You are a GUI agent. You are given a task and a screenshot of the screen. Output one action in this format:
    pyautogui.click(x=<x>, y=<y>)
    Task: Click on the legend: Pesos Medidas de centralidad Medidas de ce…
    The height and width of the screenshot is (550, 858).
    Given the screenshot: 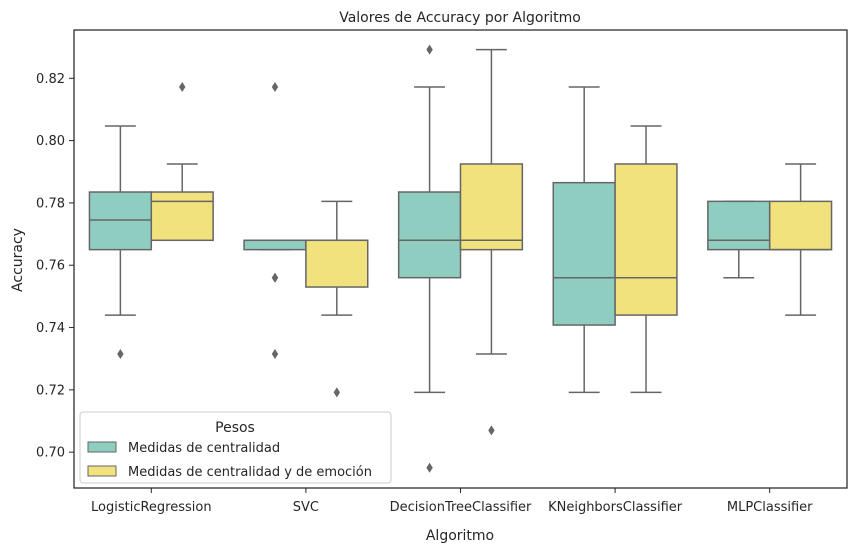 What is the action you would take?
    pyautogui.click(x=235, y=447)
    